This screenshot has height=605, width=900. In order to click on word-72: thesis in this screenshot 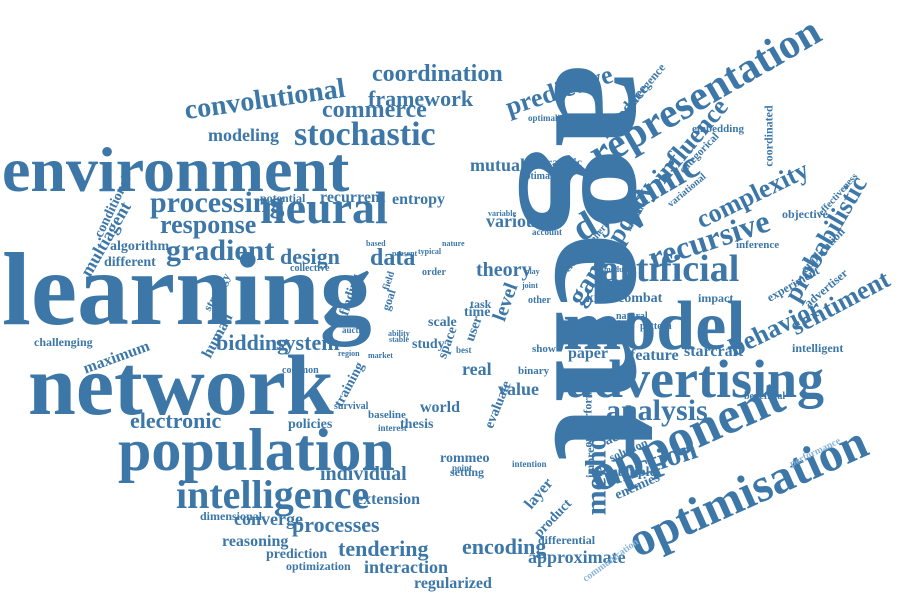, I will do `click(417, 424)`.